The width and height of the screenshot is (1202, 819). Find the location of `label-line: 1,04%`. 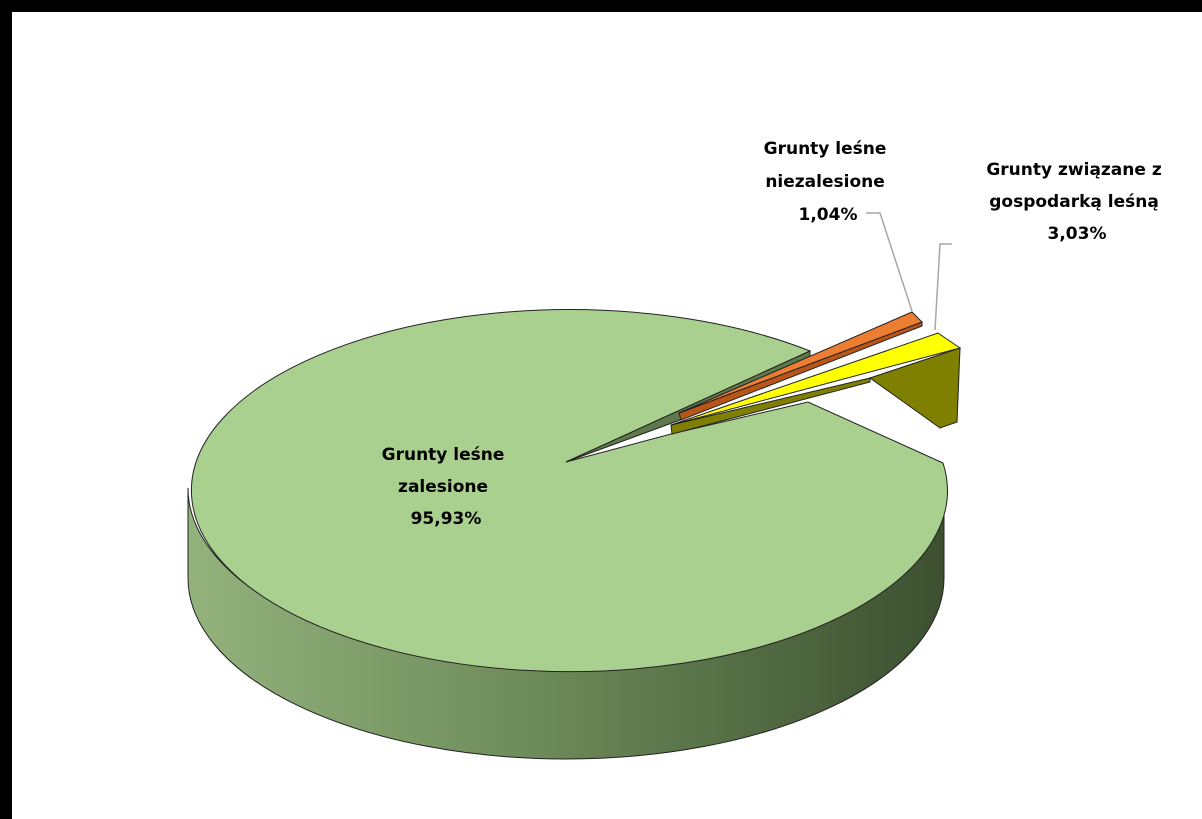

label-line: 1,04% is located at coordinates (828, 215).